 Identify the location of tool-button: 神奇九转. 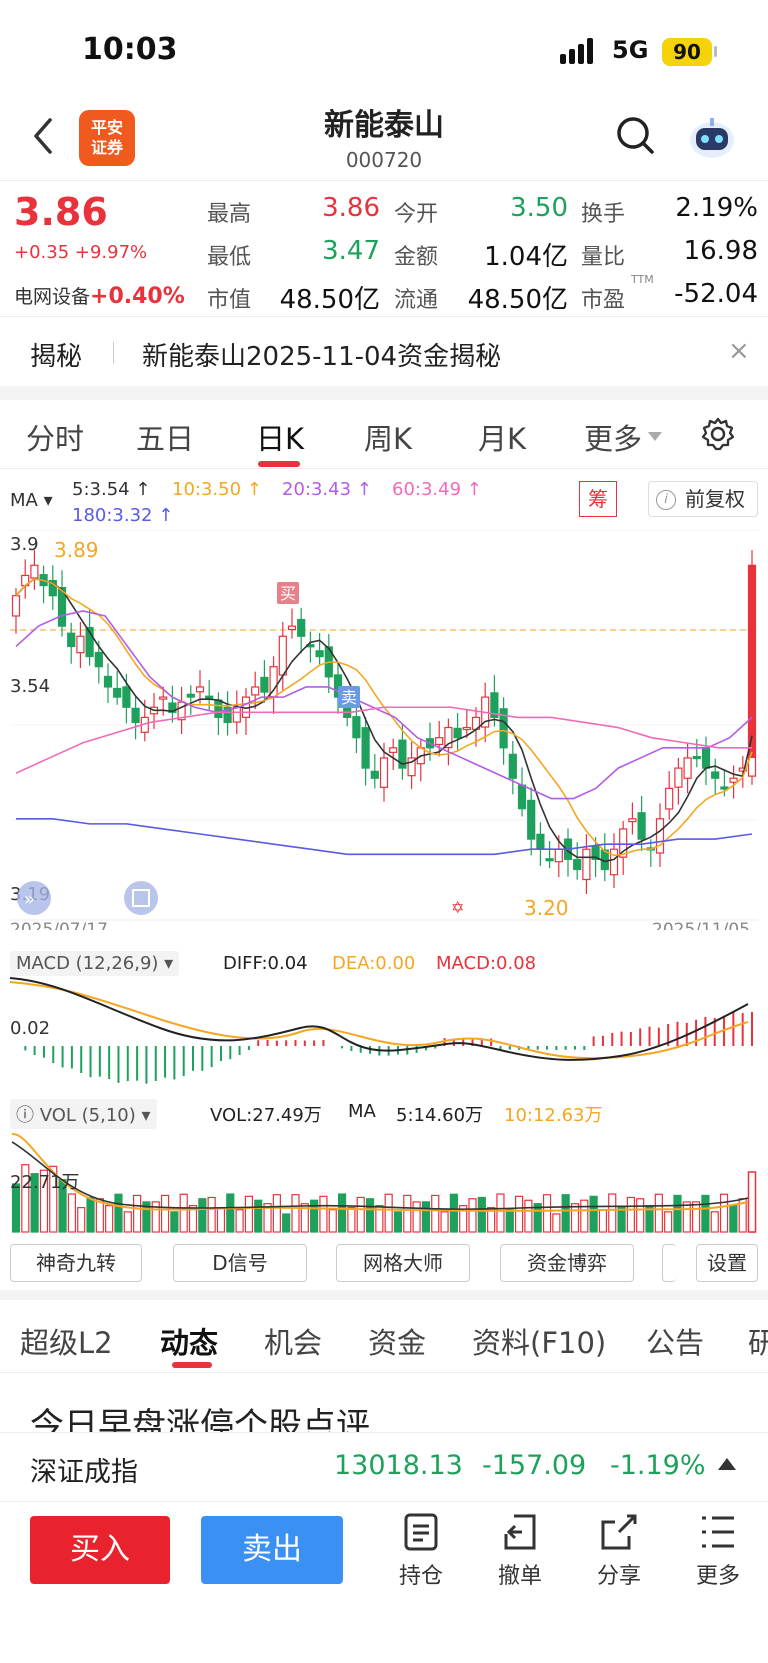
(76, 1263).